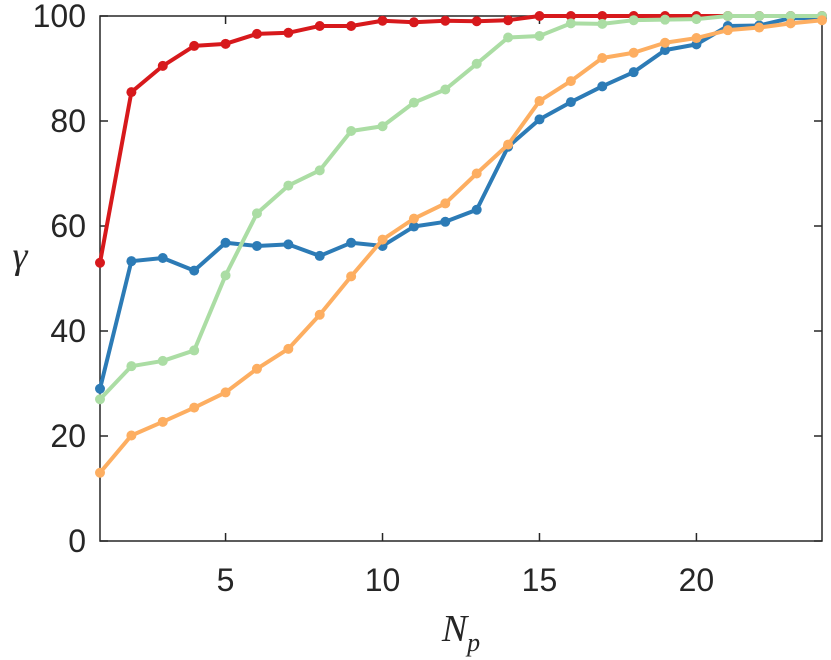 This screenshot has width=831, height=660. What do you see at coordinates (68, 331) in the screenshot?
I see `y-tick-label: 40` at bounding box center [68, 331].